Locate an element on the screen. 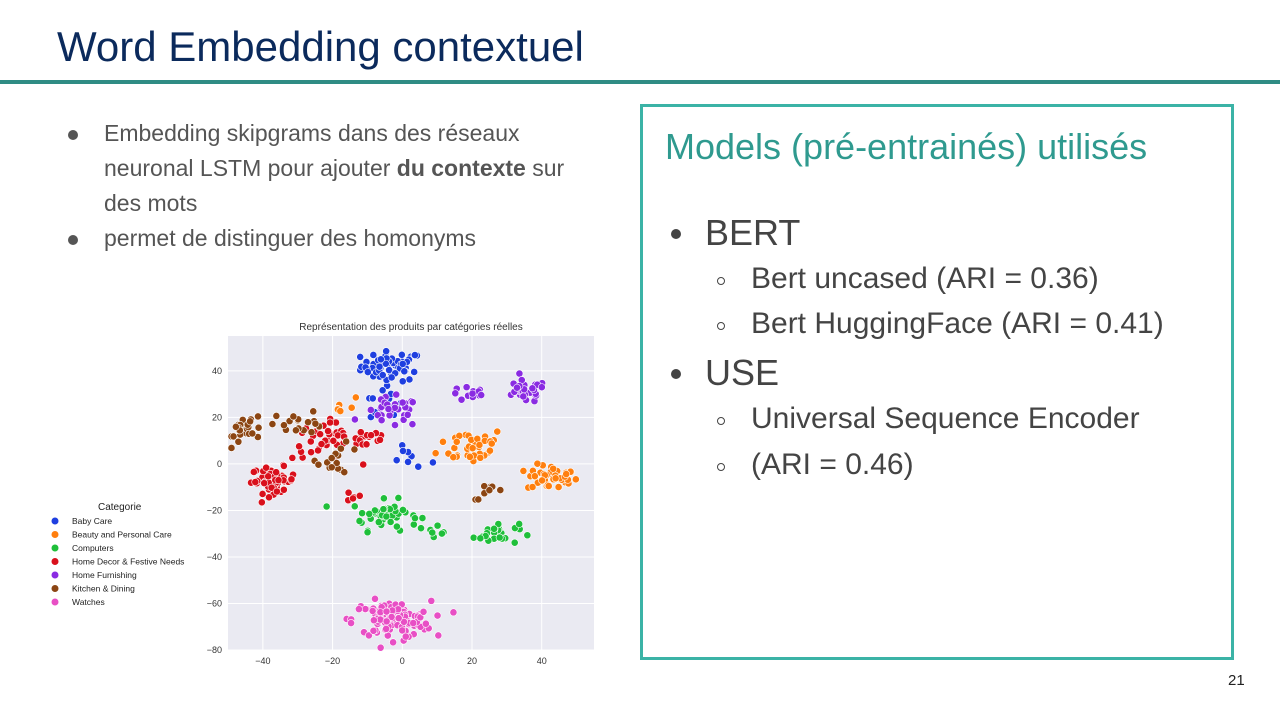 The width and height of the screenshot is (1280, 720). model-label: BERT is located at coordinates (753, 232).